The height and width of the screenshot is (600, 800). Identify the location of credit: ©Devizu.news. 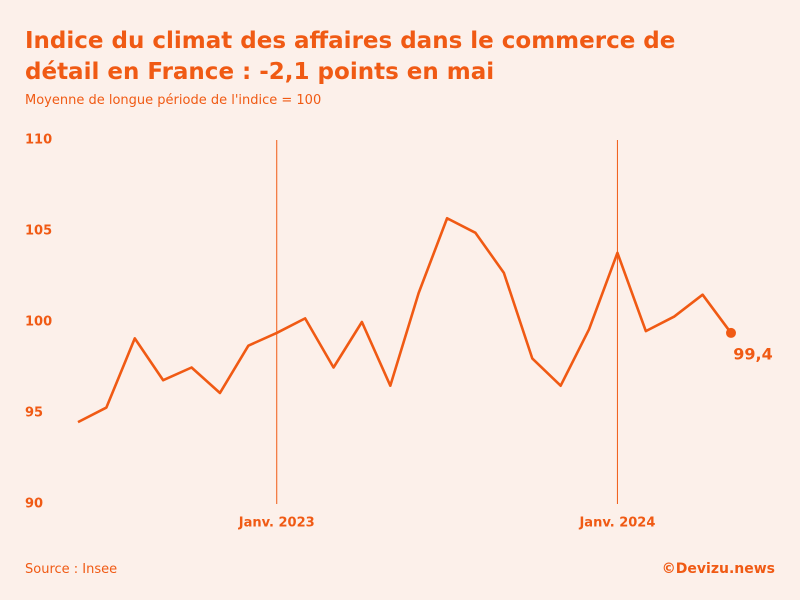
(718, 569).